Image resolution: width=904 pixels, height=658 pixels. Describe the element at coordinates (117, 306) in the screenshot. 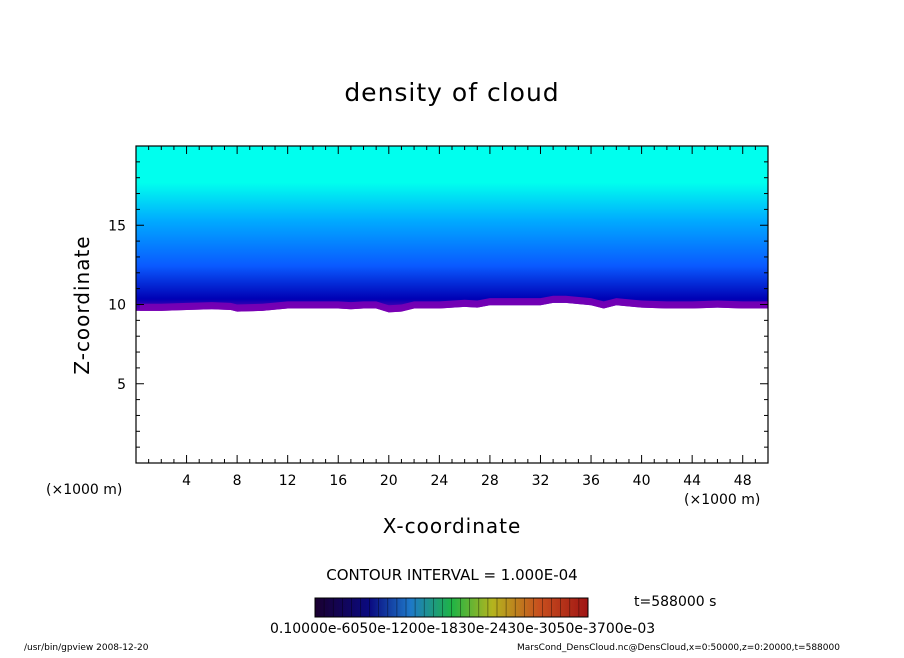

I see `y-tick-label: 10` at that location.